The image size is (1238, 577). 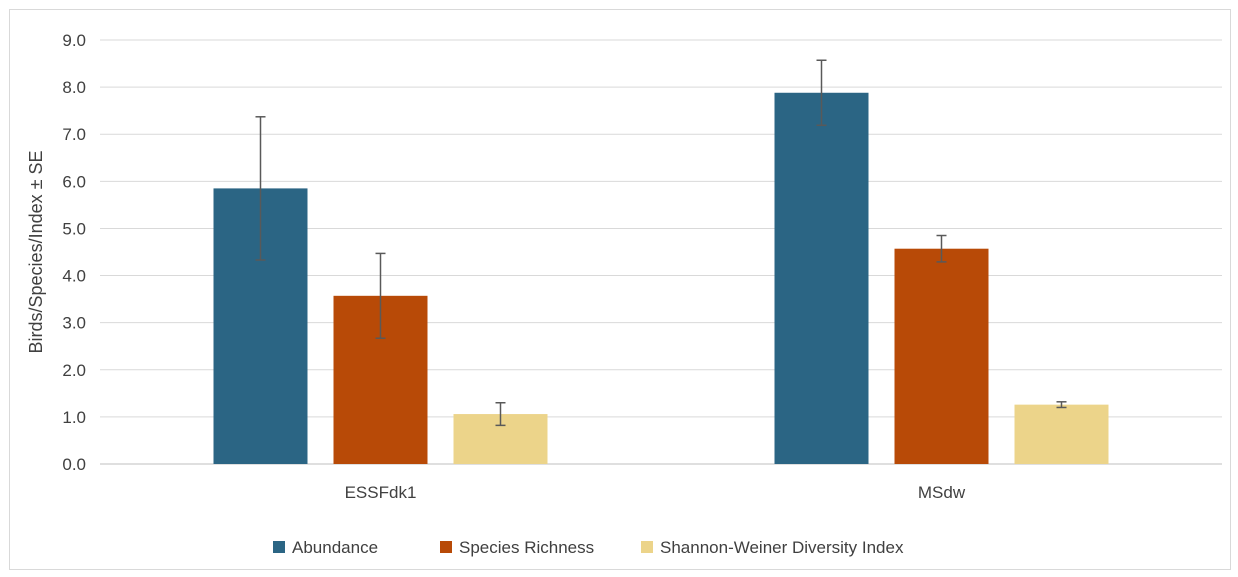 What do you see at coordinates (782, 547) in the screenshot?
I see `legend-label: Shannon-Weiner Diversity Index` at bounding box center [782, 547].